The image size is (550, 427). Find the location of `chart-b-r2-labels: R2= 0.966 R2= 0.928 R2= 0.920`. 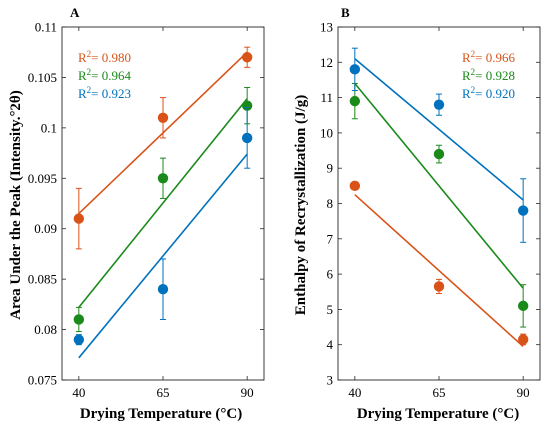

chart-b-r2-labels: R2= 0.966 R2= 0.928 R2= 0.920 is located at coordinates (489, 75).